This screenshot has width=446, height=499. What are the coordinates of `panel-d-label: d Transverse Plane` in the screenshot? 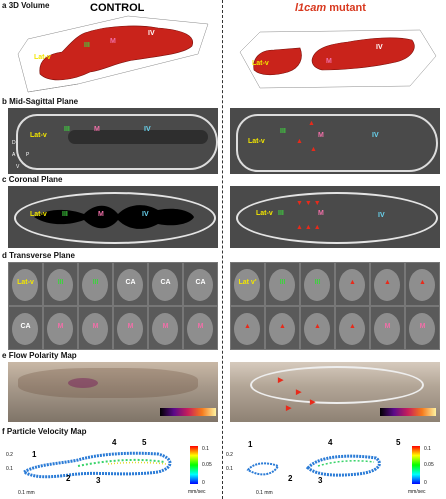 It's located at (38, 255).